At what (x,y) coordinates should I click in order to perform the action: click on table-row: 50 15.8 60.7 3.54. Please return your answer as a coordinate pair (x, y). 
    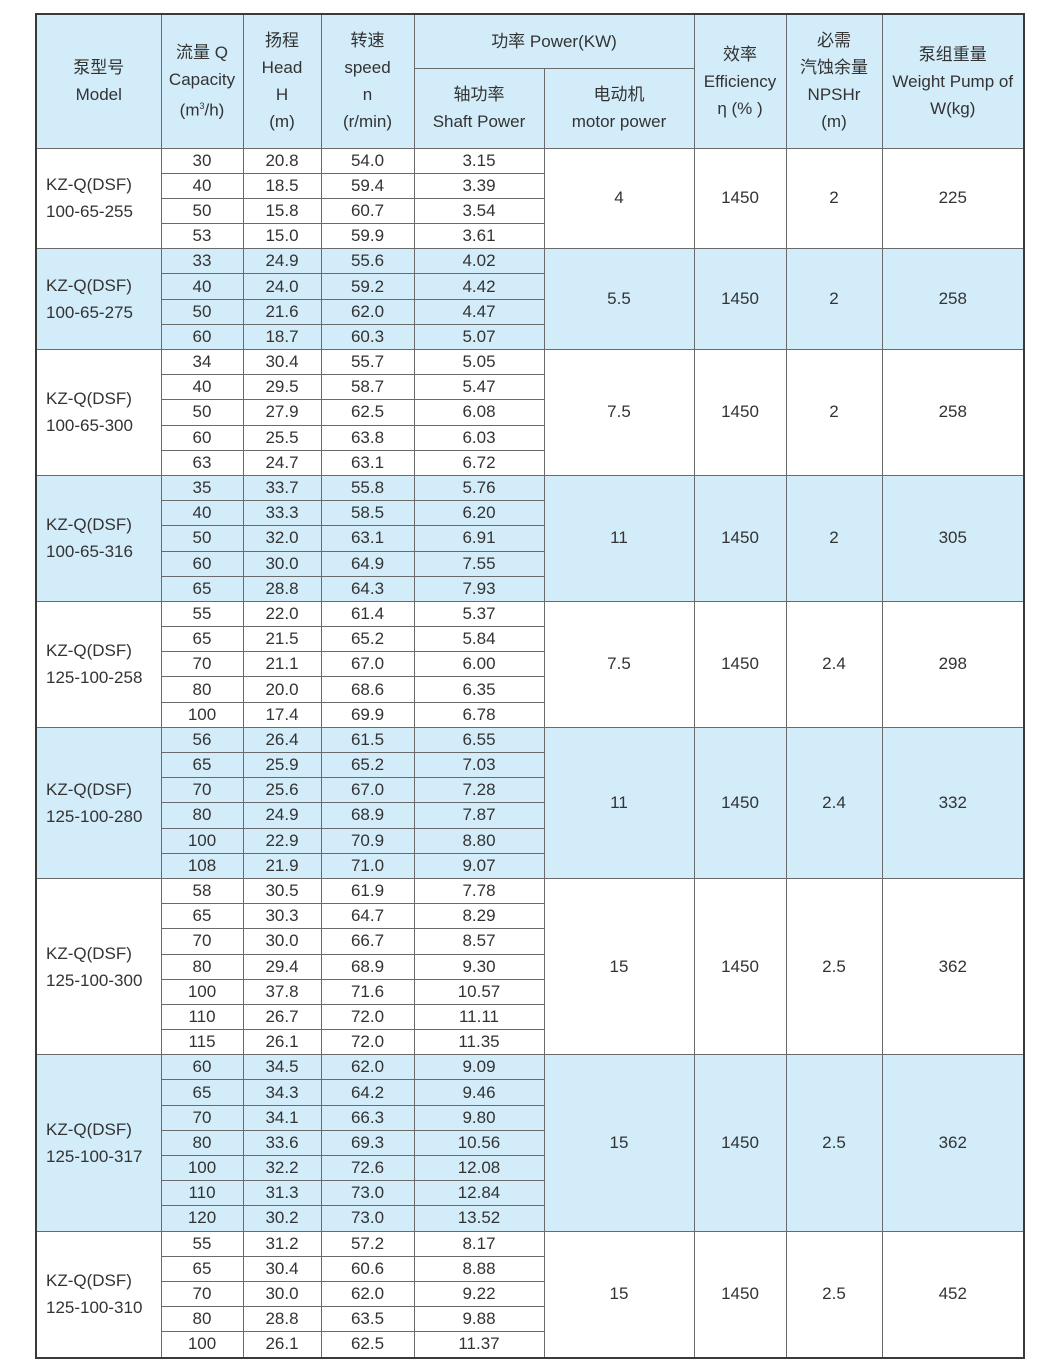
    Looking at the image, I should click on (530, 211).